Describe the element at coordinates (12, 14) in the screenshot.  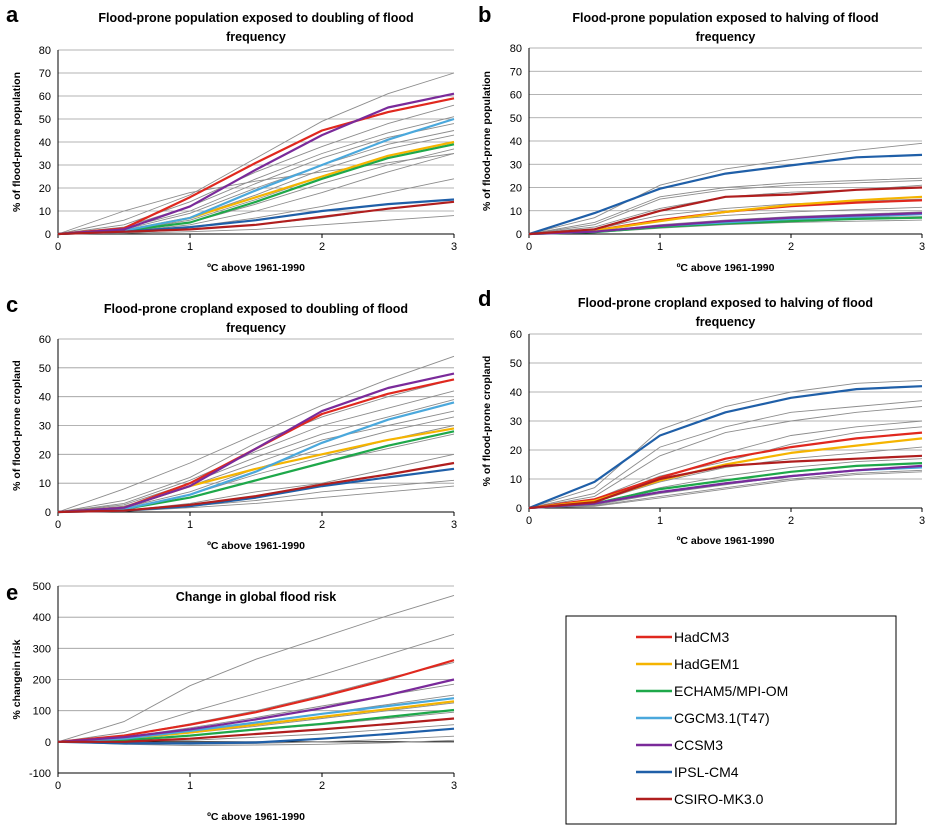
I see `panel-letter: a` at that location.